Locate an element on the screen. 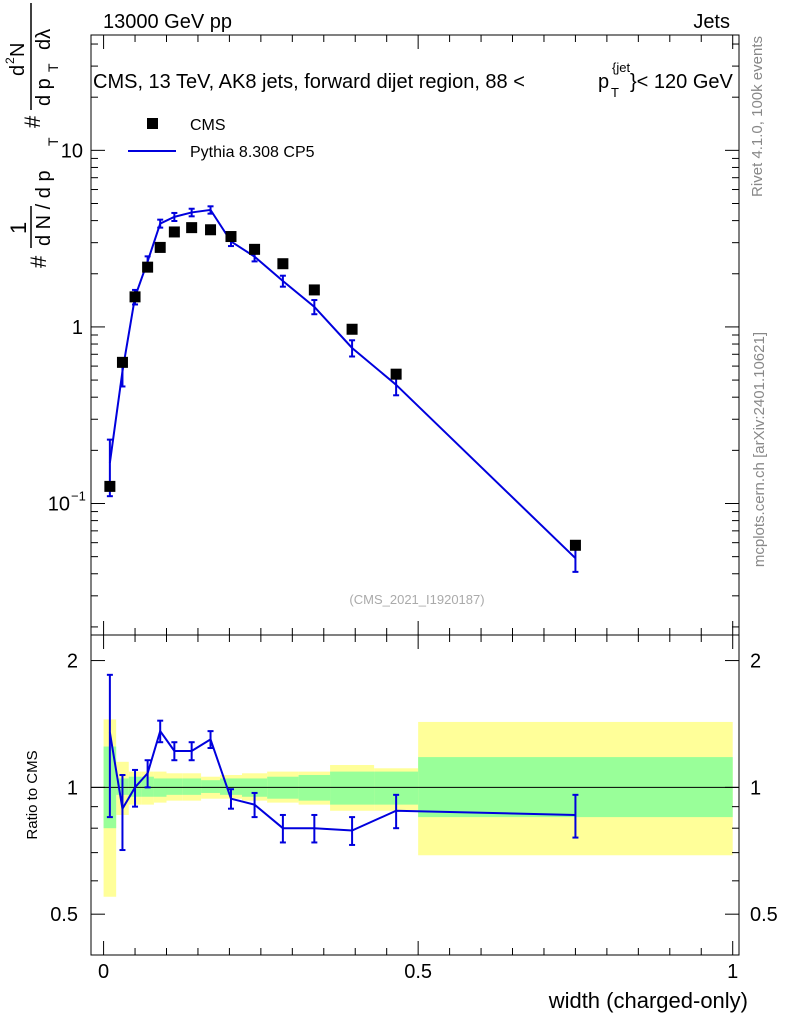  ratio-y-tick-label: 1 is located at coordinates (72, 788).